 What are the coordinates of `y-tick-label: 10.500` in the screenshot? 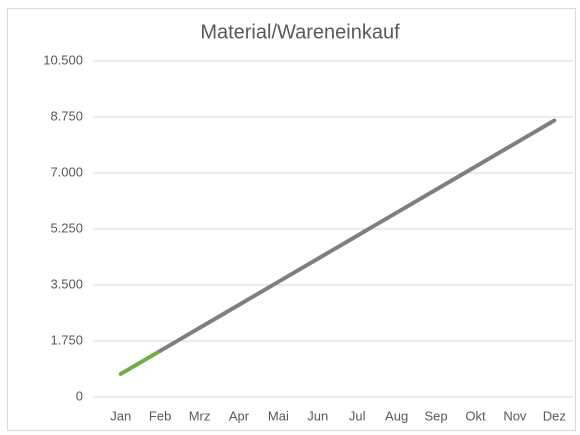 It's located at (63, 59).